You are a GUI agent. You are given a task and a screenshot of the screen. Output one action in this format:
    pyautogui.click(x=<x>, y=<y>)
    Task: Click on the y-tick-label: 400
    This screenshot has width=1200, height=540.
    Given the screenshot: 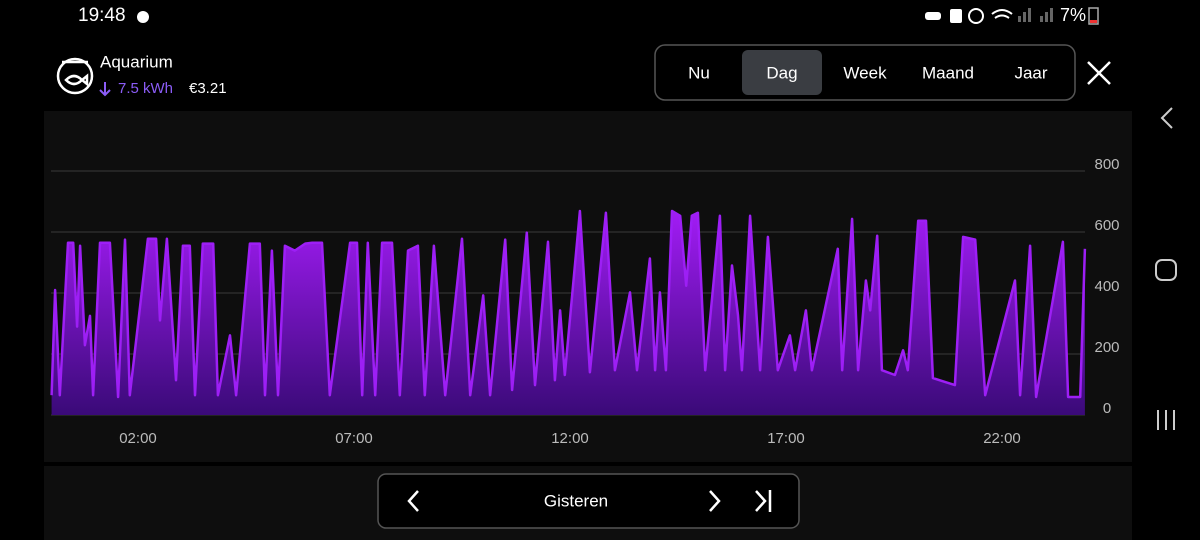 What is the action you would take?
    pyautogui.click(x=1106, y=286)
    